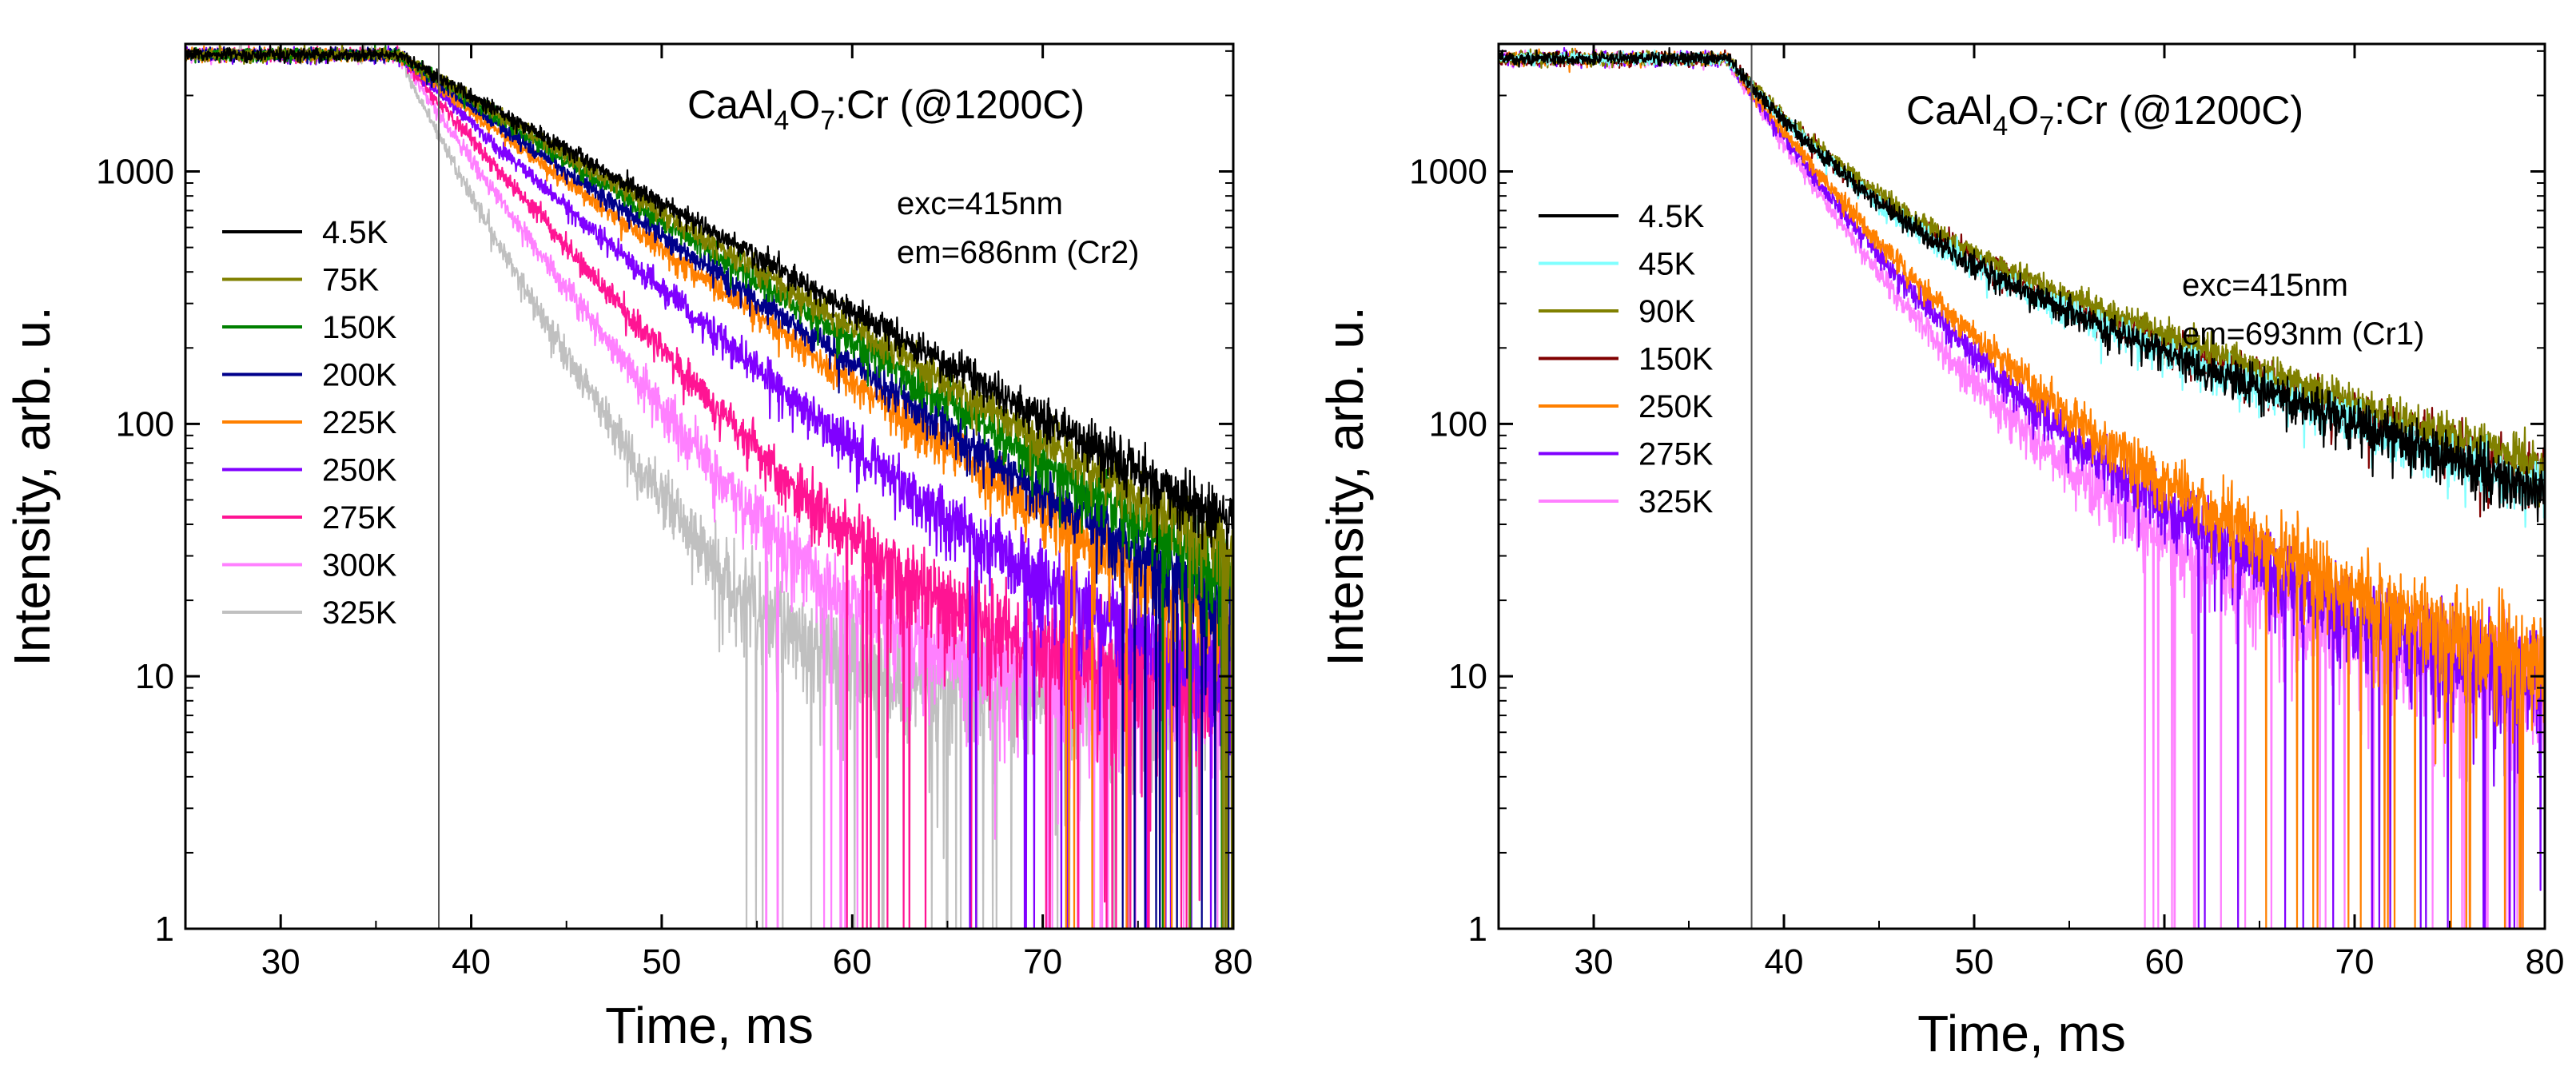 The image size is (2576, 1075). I want to click on legend-label: 200K, so click(359, 375).